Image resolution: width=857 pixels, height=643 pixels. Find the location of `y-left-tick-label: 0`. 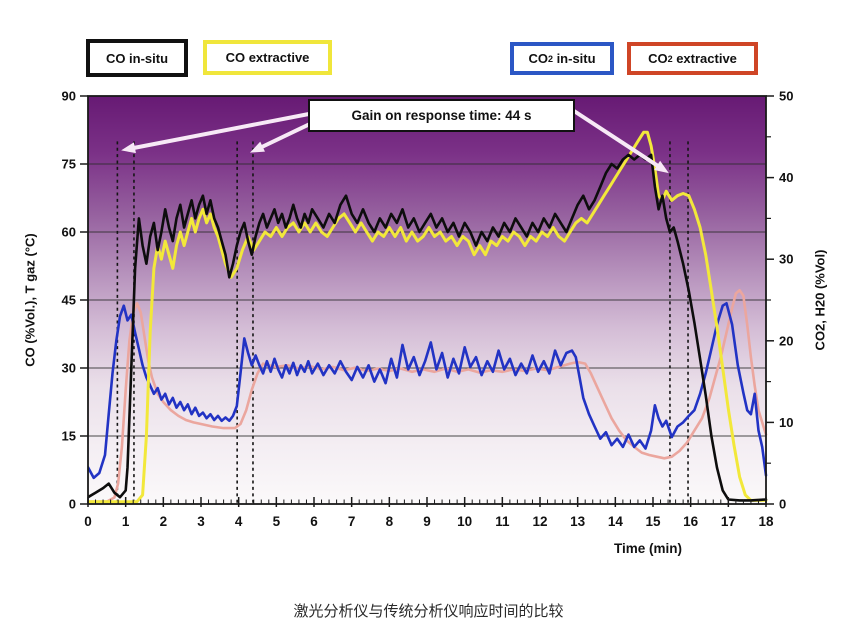

y-left-tick-label: 0 is located at coordinates (72, 504).